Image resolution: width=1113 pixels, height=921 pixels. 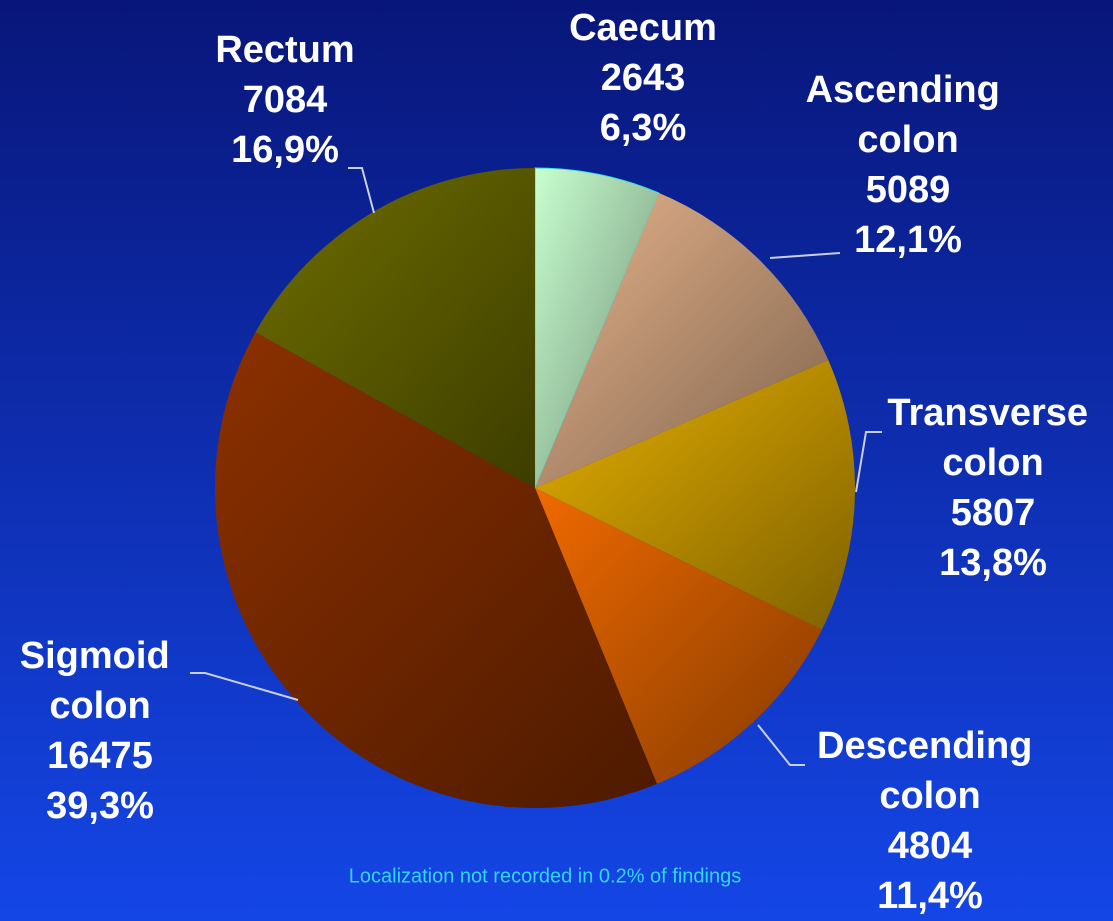 What do you see at coordinates (930, 896) in the screenshot?
I see `slice-percent: 11,4%` at bounding box center [930, 896].